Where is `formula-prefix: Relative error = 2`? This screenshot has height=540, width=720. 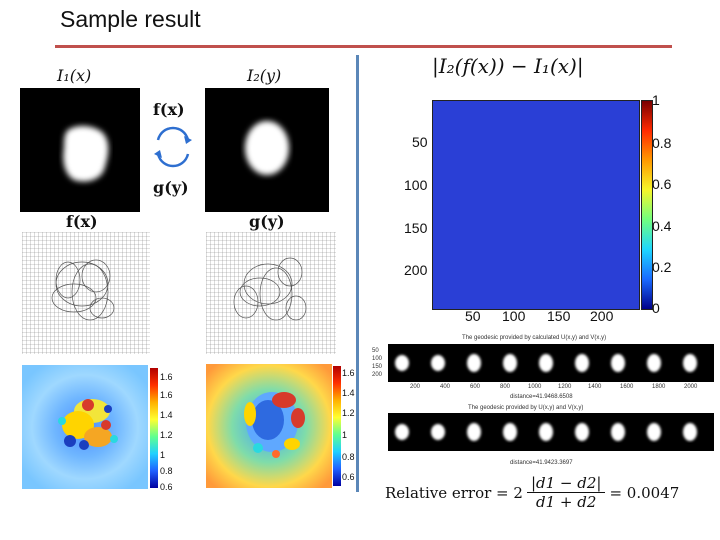
formula-prefix: Relative error = 2 is located at coordinates (454, 492).